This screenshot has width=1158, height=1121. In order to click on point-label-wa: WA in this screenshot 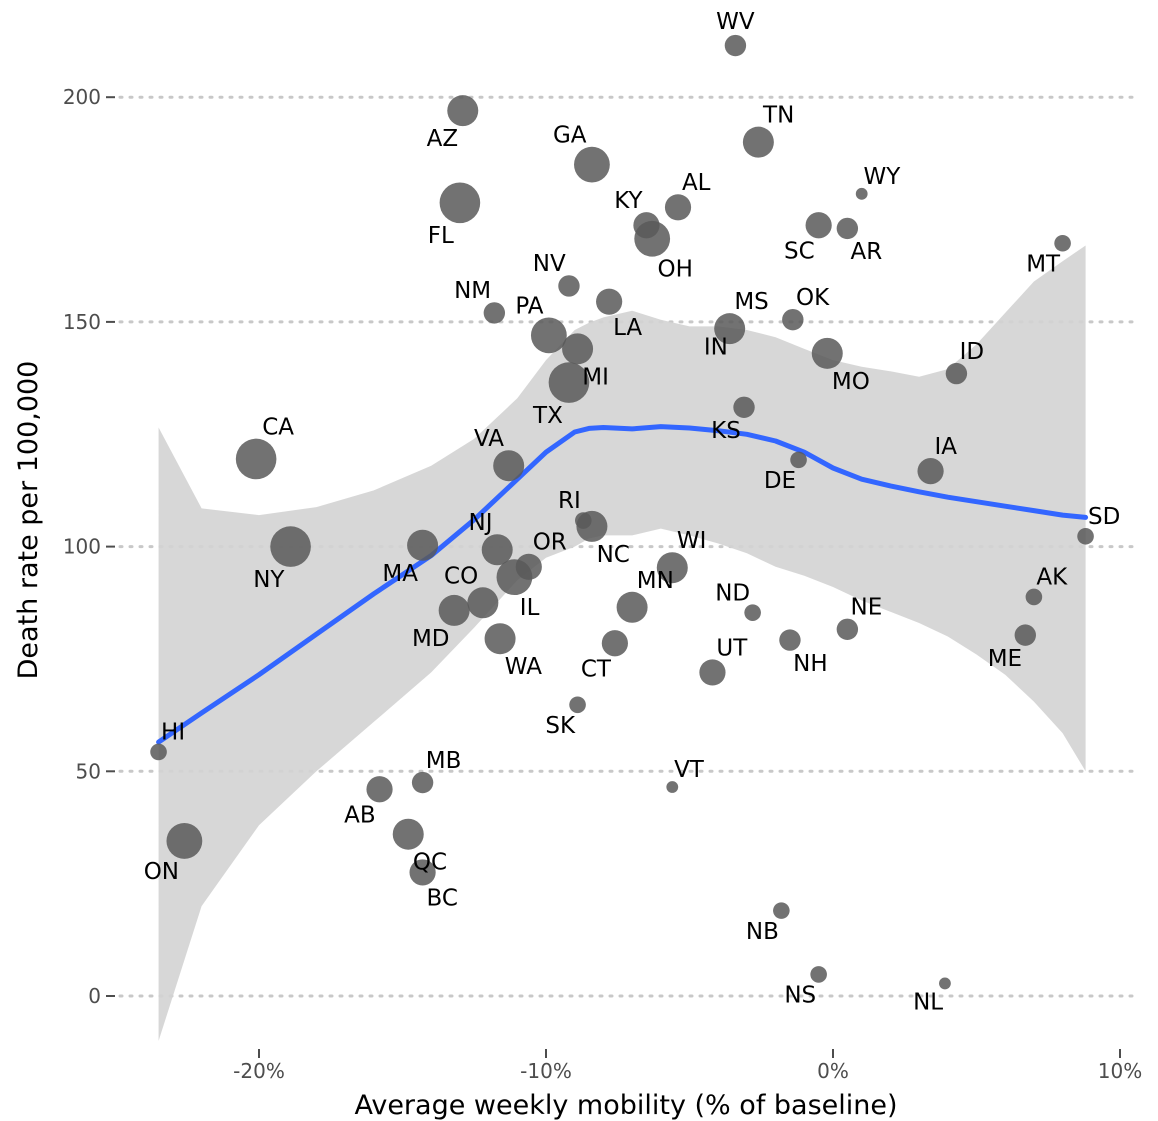, I will do `click(523, 667)`.